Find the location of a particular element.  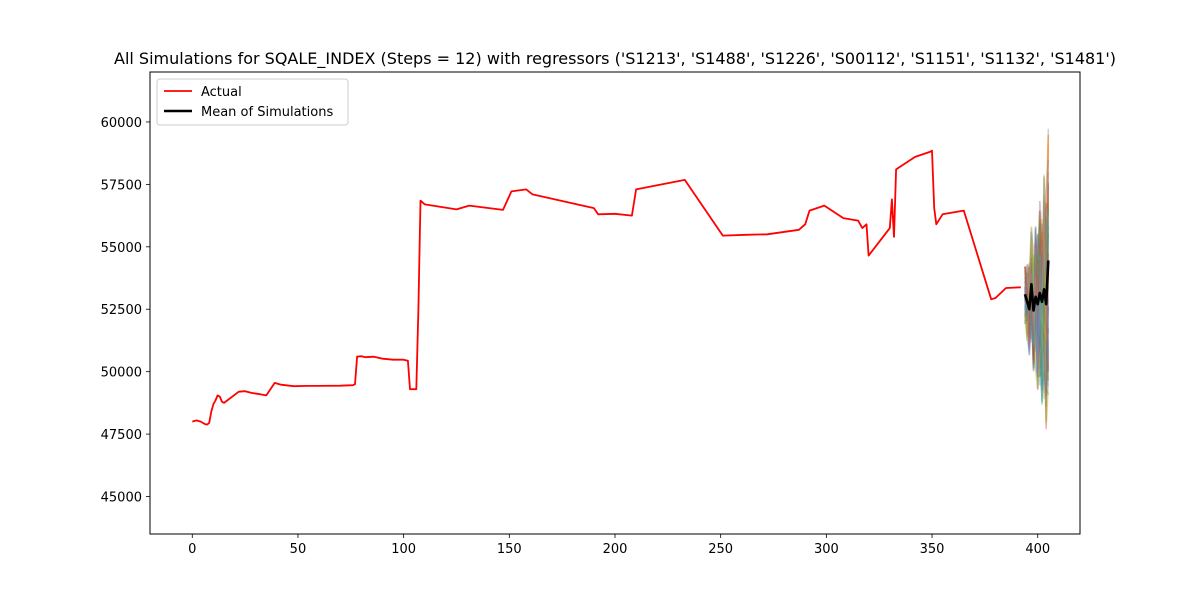

y-tick-label: 50000 is located at coordinates (121, 373).